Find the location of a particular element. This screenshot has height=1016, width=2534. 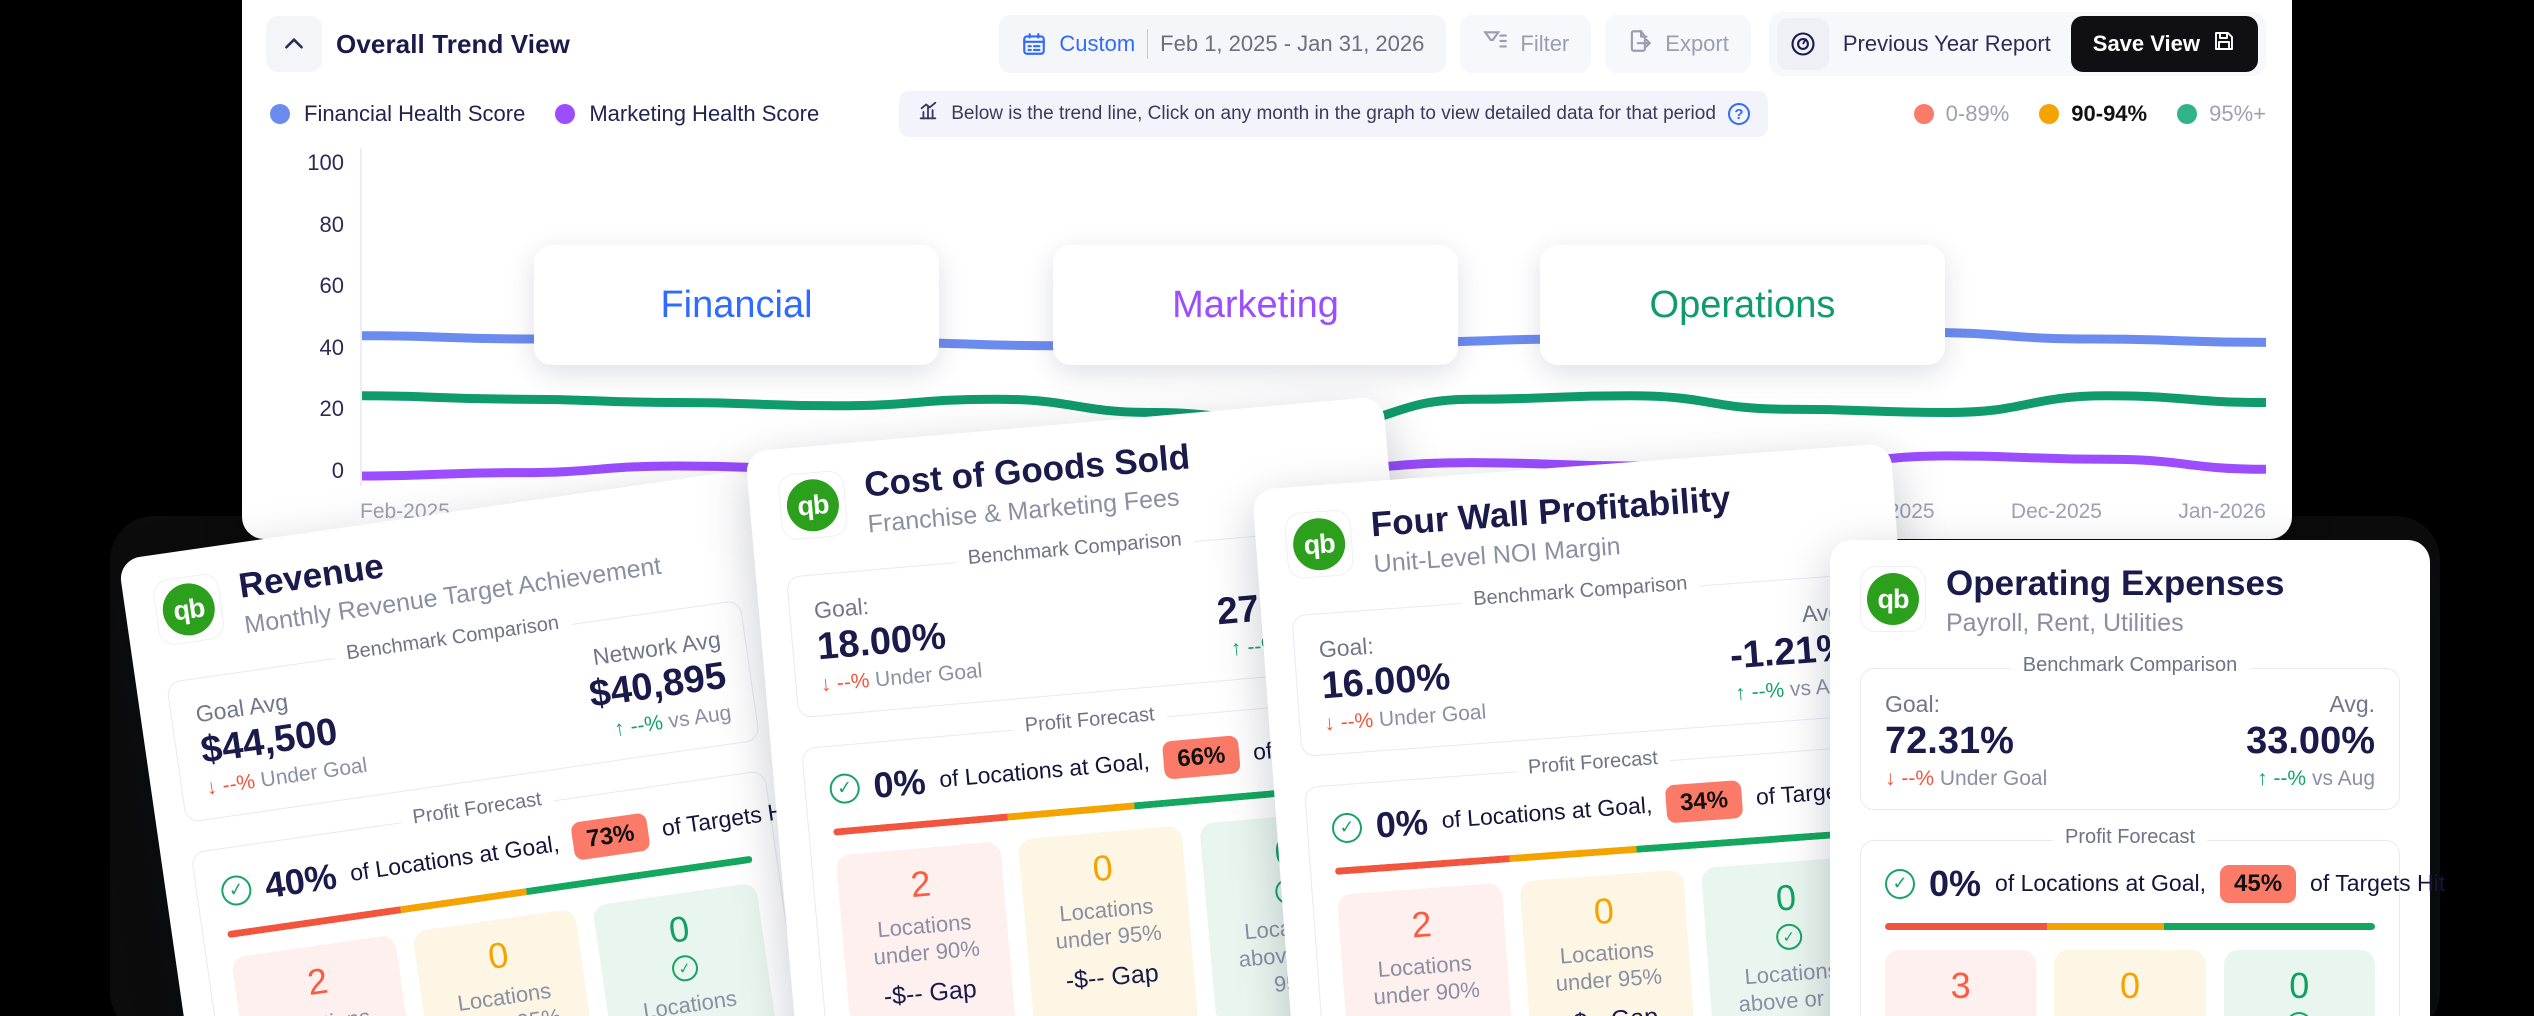

legend-dot-marketing is located at coordinates (565, 114).